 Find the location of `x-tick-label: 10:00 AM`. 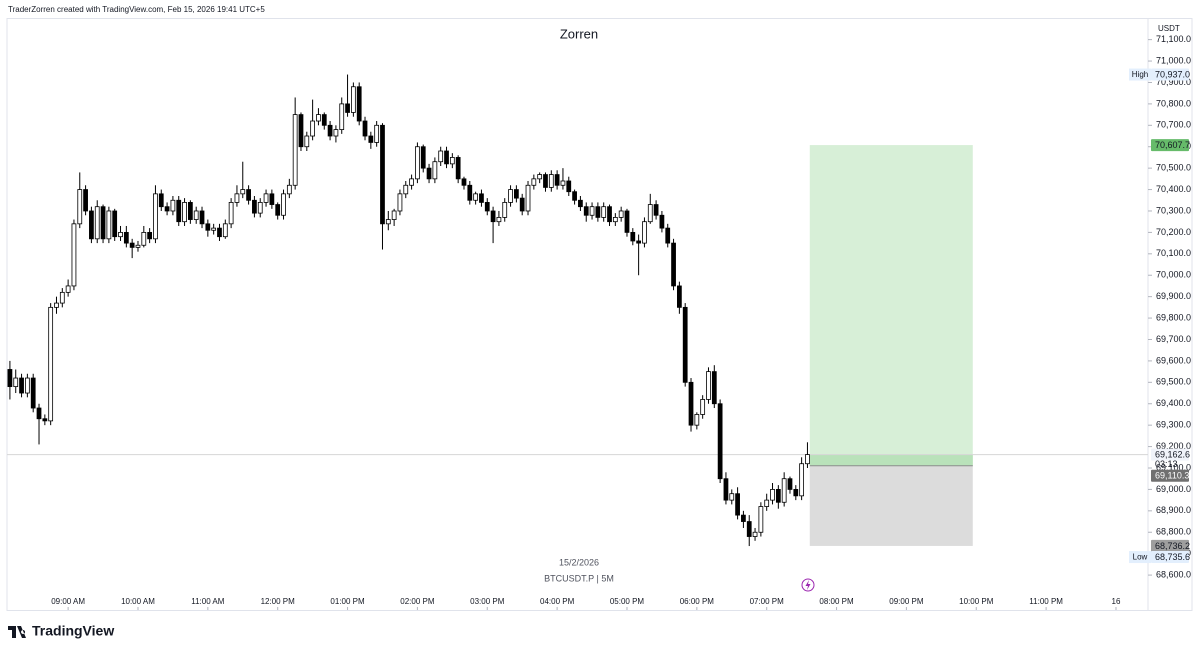

x-tick-label: 10:00 AM is located at coordinates (138, 601).